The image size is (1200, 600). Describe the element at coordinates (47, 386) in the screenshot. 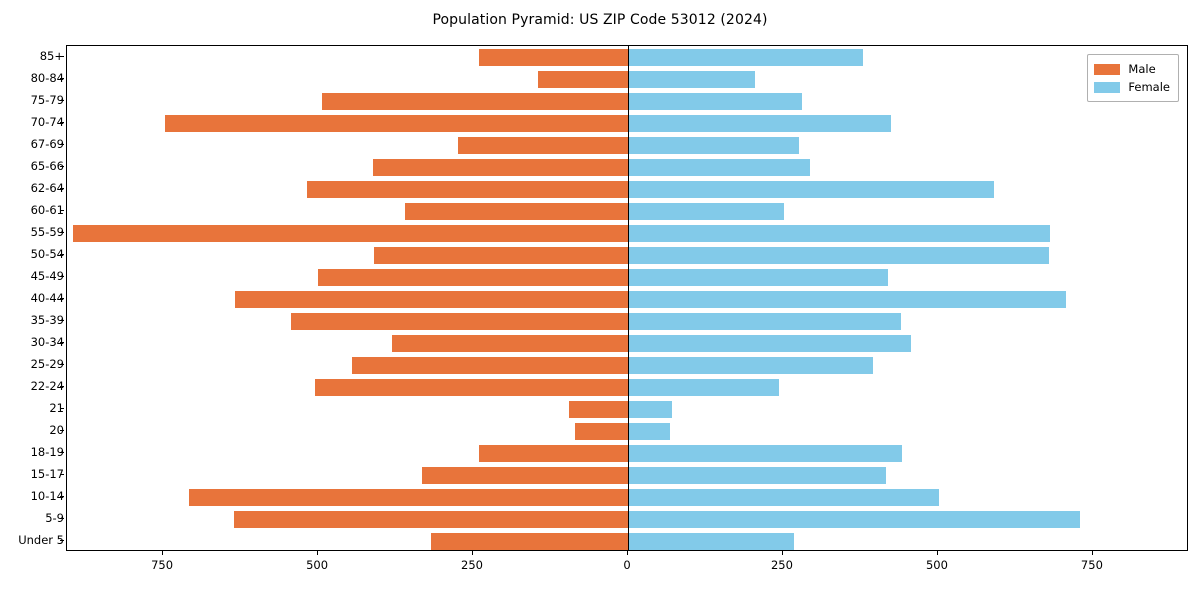

I see `y-axis-tick-label: 22-24` at that location.